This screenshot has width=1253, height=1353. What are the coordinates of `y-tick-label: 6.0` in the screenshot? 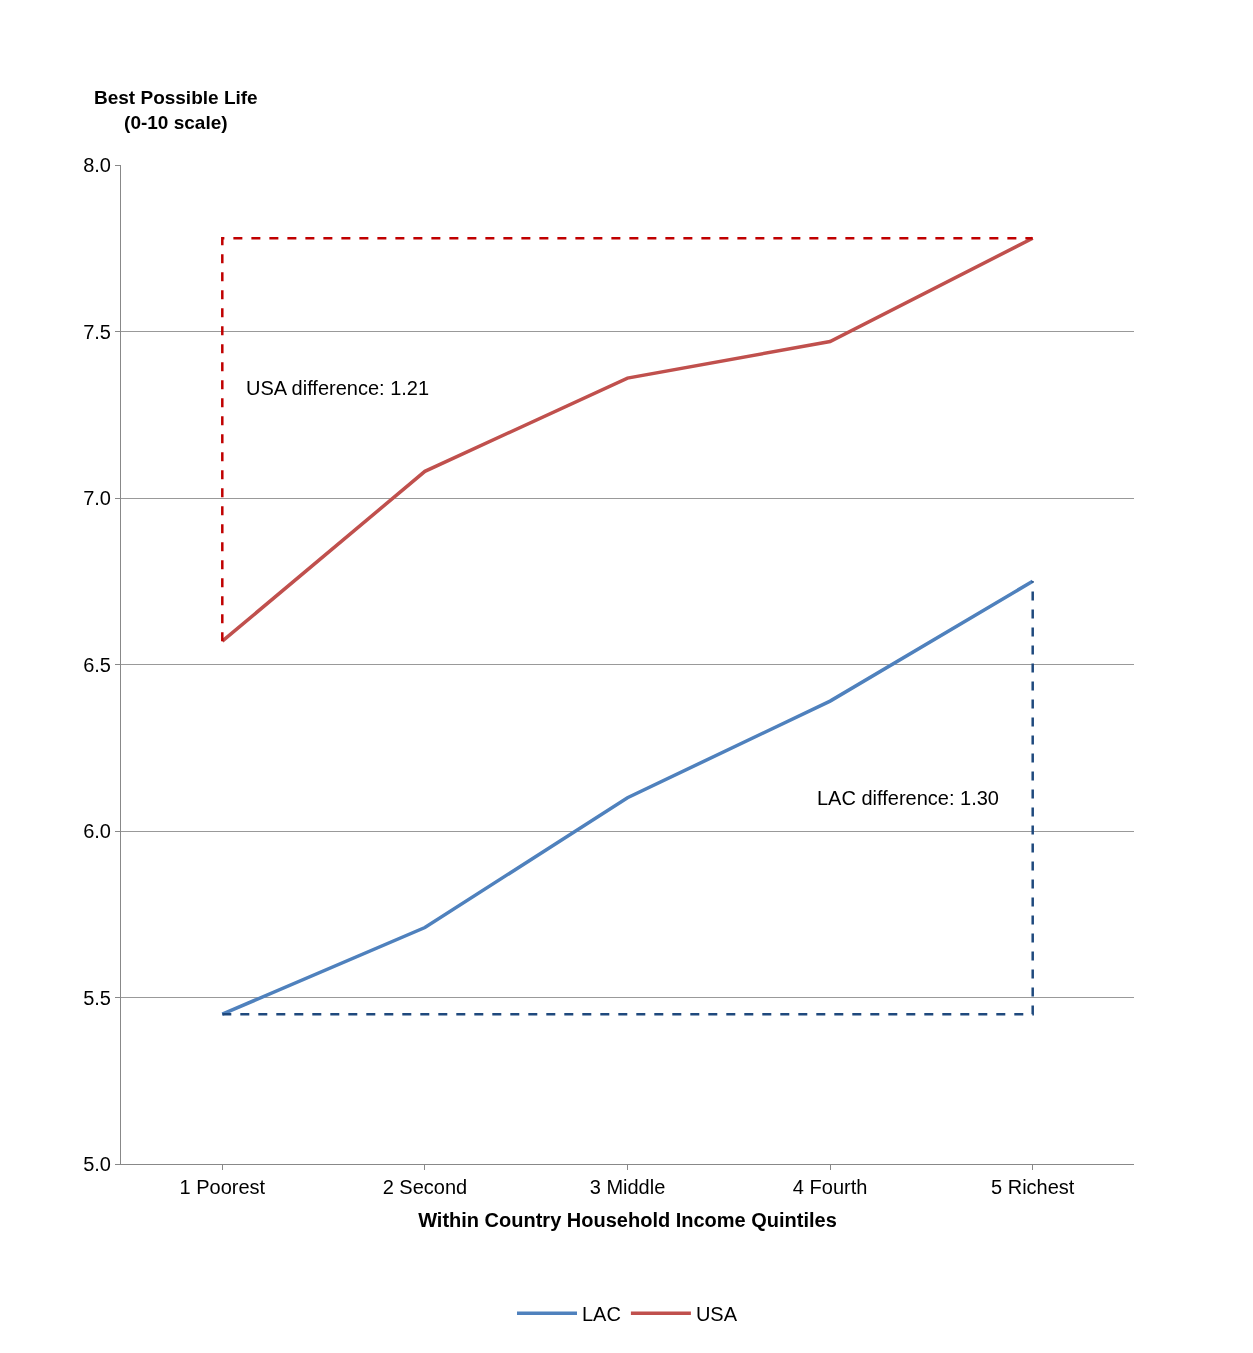 It's located at (97, 831).